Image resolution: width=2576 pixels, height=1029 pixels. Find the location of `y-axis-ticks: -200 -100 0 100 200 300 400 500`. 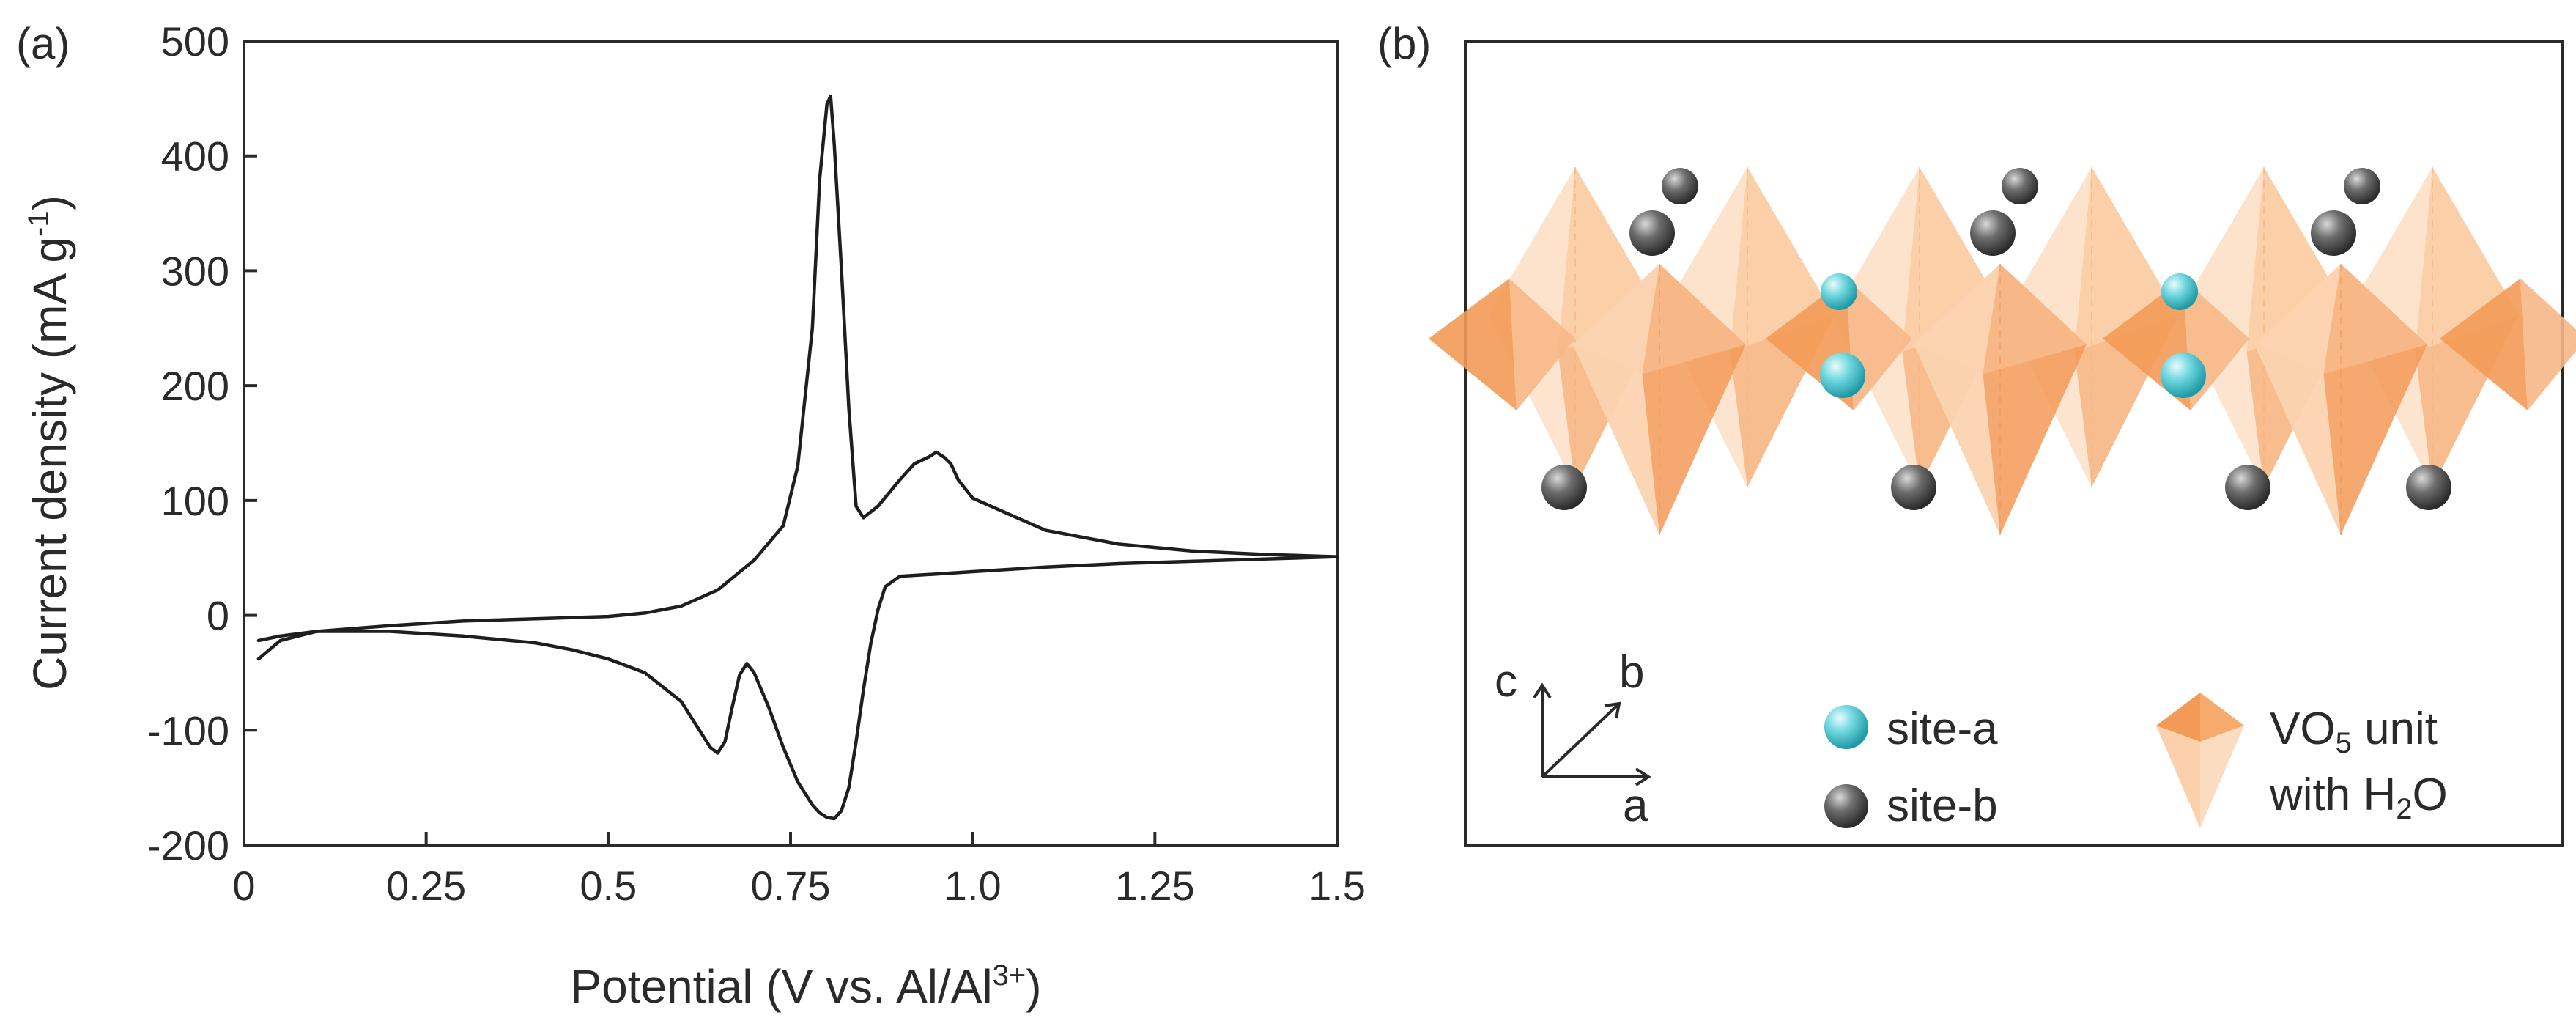

y-axis-ticks: -200 -100 0 100 200 300 400 500 is located at coordinates (202, 443).